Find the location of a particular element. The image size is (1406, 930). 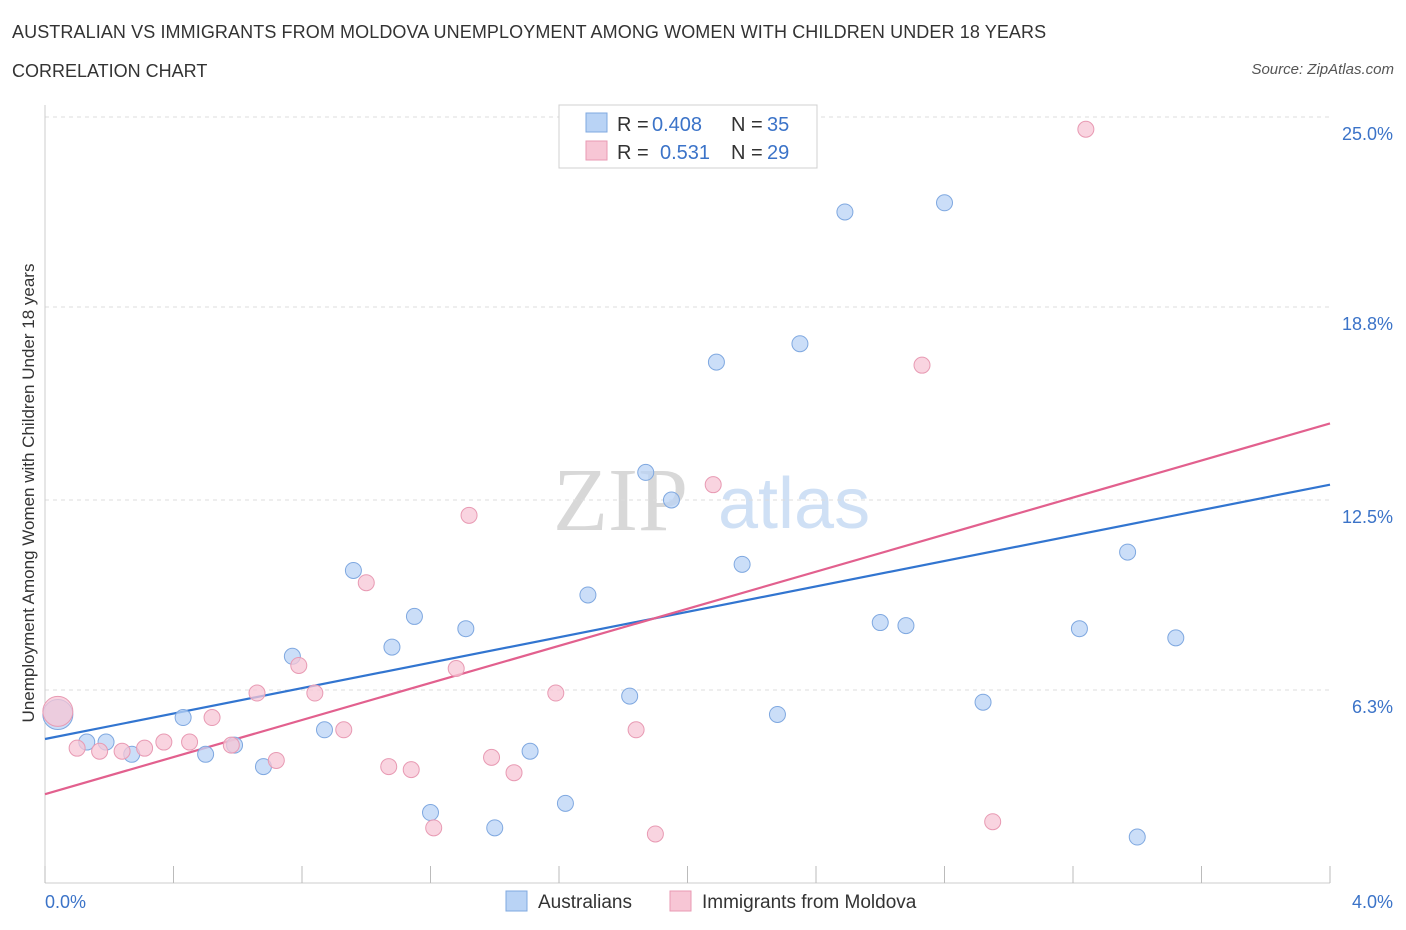

moldova-legend-label: Immigrants from Moldova is located at coordinates (809, 902).